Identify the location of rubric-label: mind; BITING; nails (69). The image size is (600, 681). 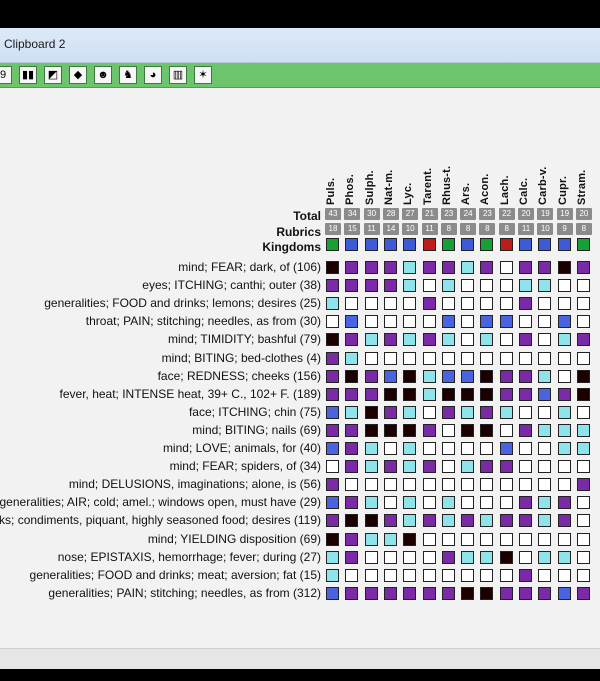
(256, 429).